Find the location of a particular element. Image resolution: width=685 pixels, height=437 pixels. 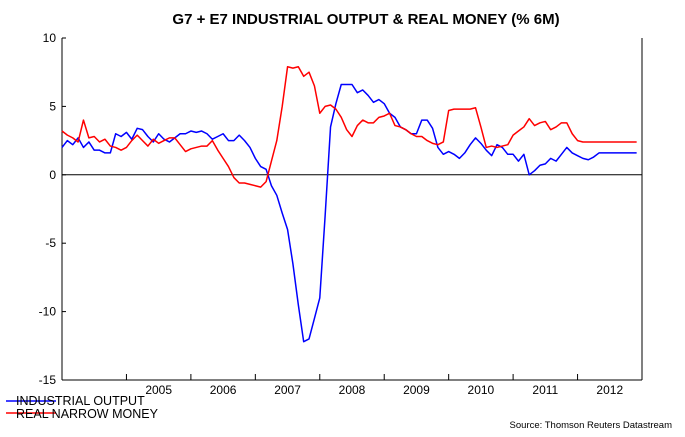

x-tick-label: 2008 is located at coordinates (352, 390).